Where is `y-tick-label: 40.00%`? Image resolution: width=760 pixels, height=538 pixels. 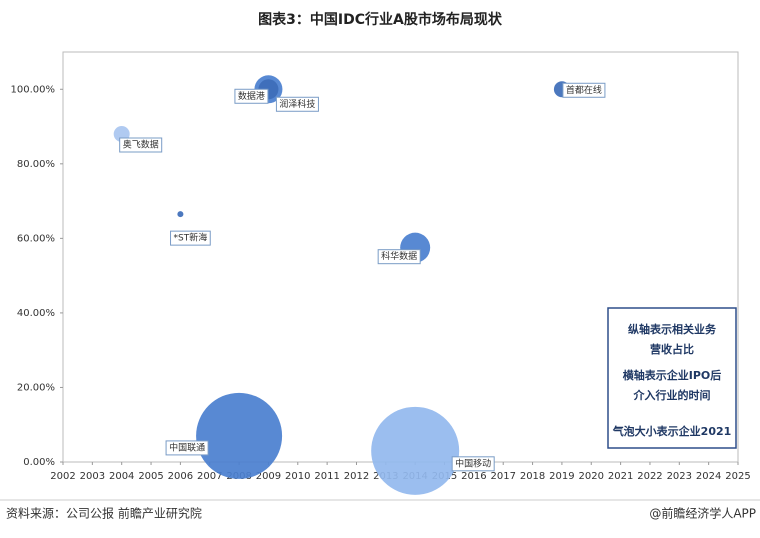 y-tick-label: 40.00% is located at coordinates (36, 313).